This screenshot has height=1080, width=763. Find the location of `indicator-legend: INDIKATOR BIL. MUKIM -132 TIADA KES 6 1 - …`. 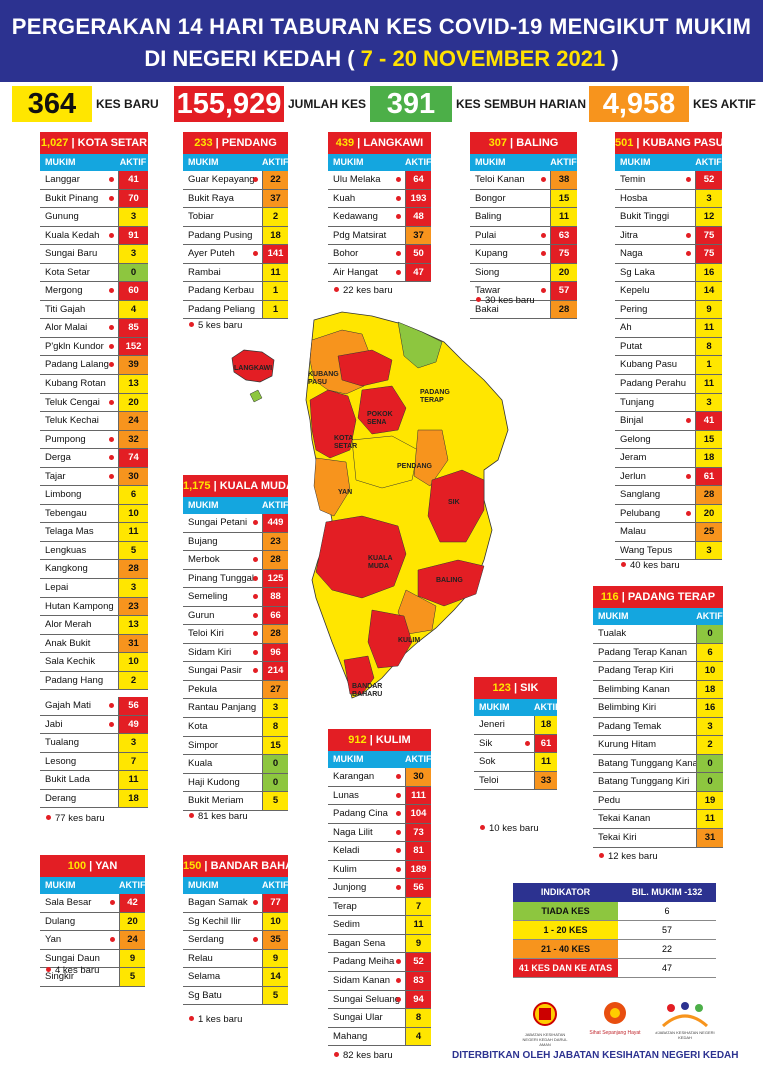

indicator-legend: INDIKATOR BIL. MUKIM -132 TIADA KES 6 1 - … is located at coordinates (614, 930).